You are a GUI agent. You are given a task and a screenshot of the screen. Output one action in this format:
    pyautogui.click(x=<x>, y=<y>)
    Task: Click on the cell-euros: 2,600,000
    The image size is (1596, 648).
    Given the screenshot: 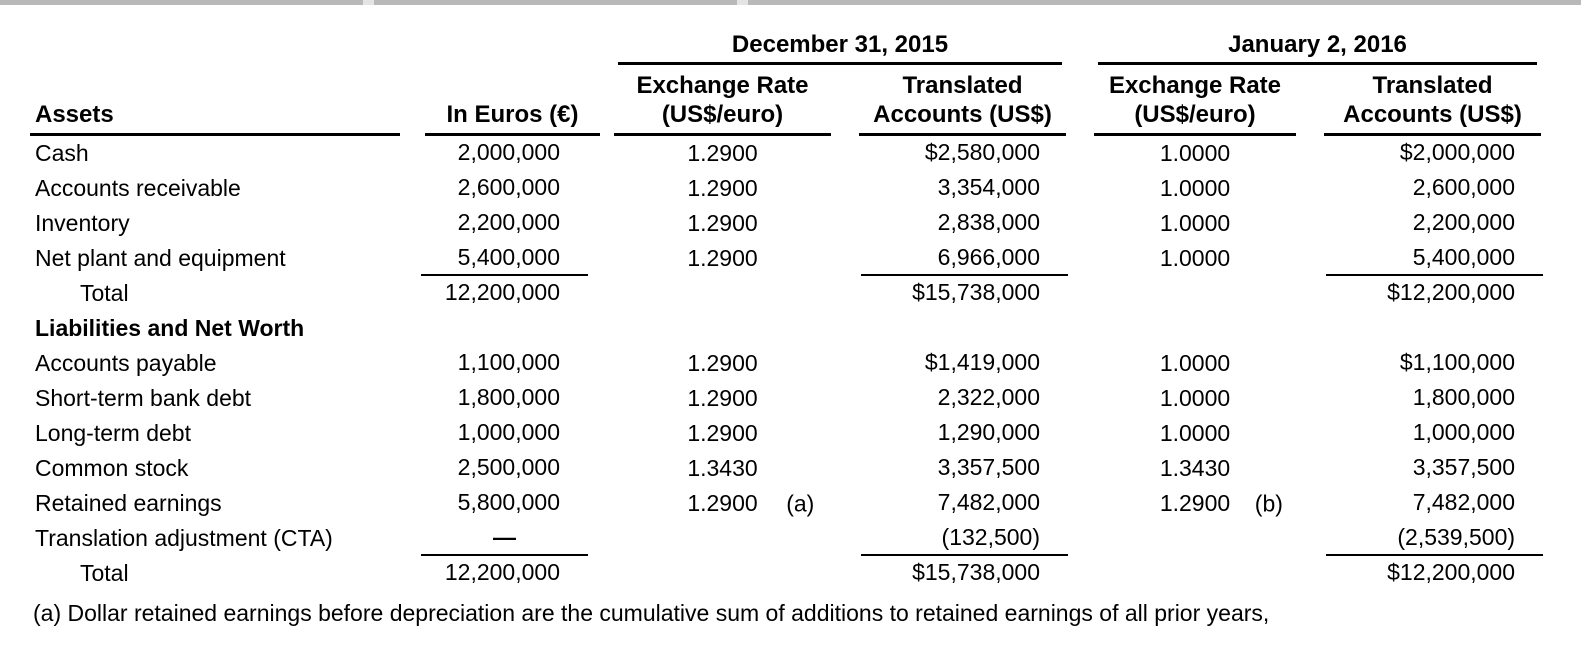 What is the action you would take?
    pyautogui.click(x=508, y=187)
    